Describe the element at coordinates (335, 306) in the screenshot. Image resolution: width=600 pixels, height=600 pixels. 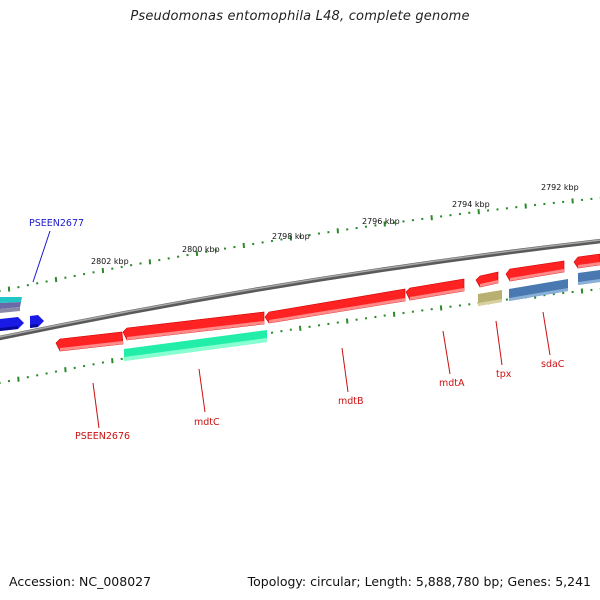
I see `gene-mdtb-arrow` at that location.